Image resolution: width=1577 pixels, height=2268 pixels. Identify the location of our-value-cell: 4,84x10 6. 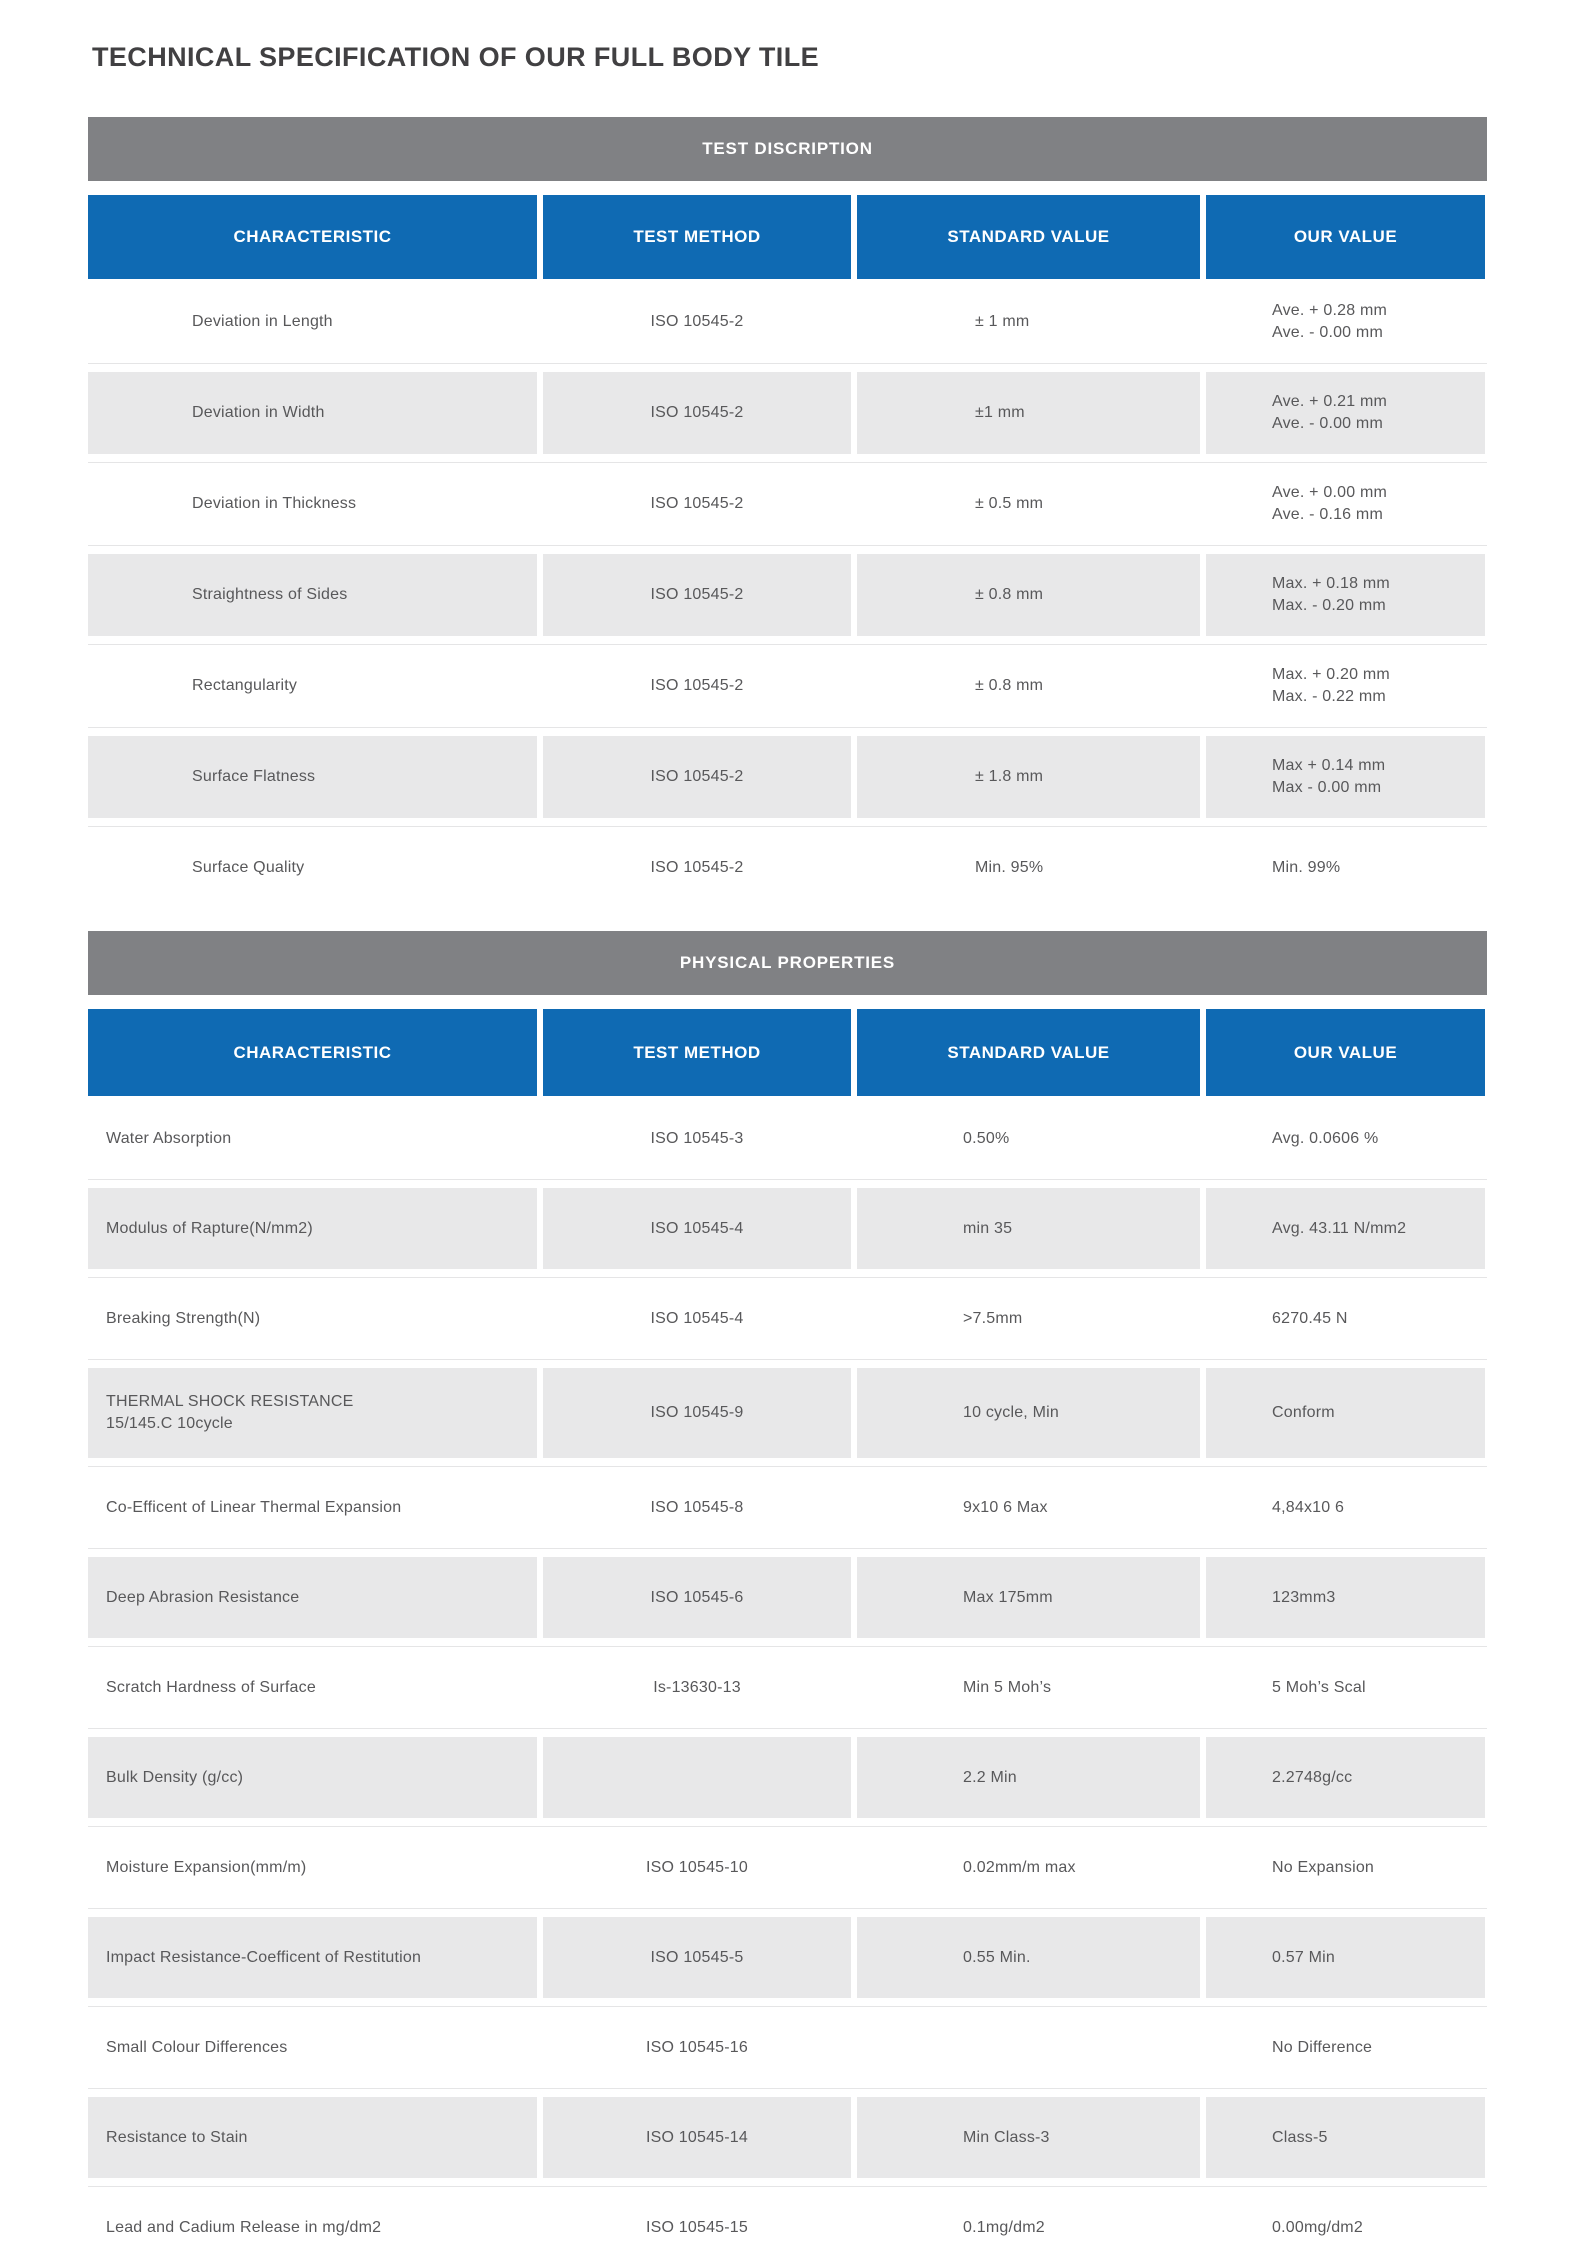
(1345, 1507).